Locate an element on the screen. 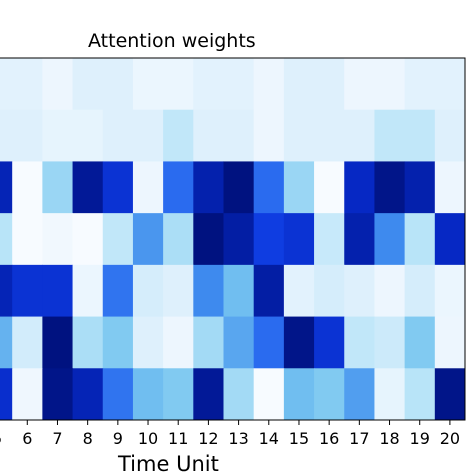  x-tick-label: 5 is located at coordinates (1, 438).